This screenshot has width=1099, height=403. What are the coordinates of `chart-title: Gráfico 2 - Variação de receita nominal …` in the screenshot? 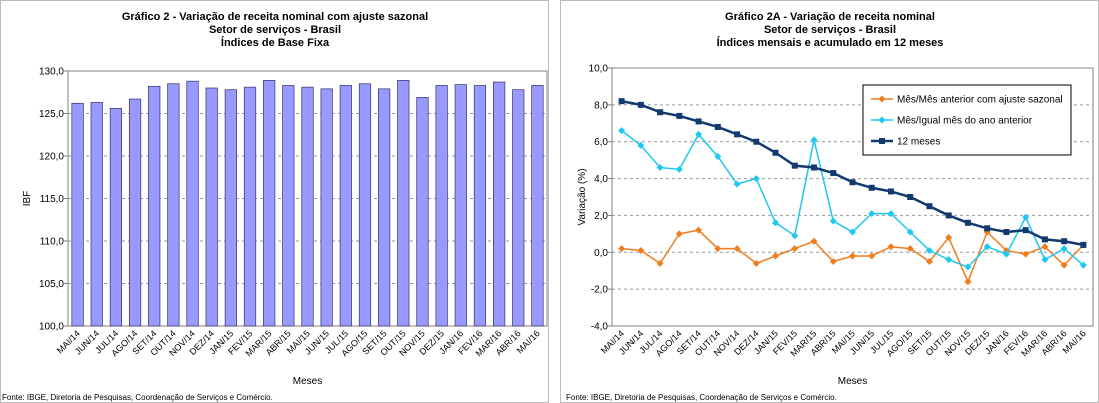 It's located at (275, 17).